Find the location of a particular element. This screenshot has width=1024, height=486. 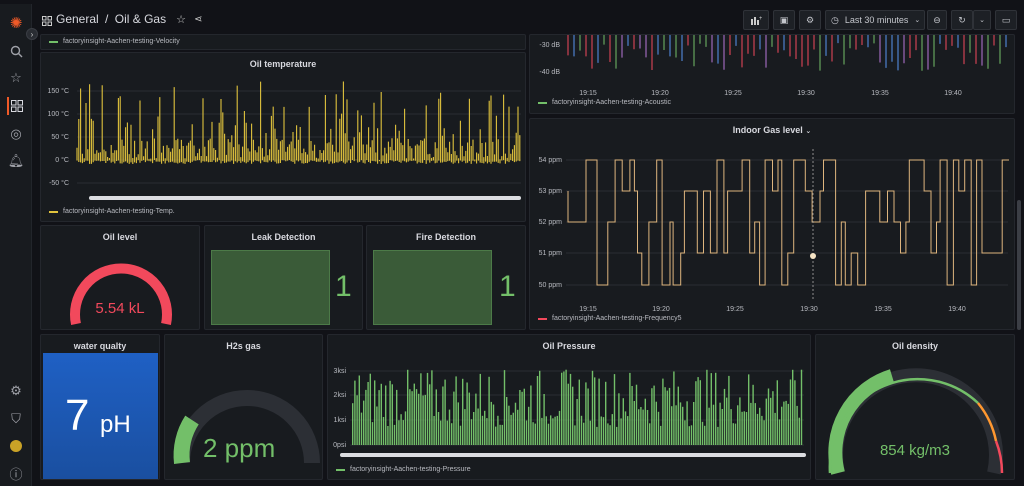

leak-detection-title: Leak Detection is located at coordinates (283, 237).